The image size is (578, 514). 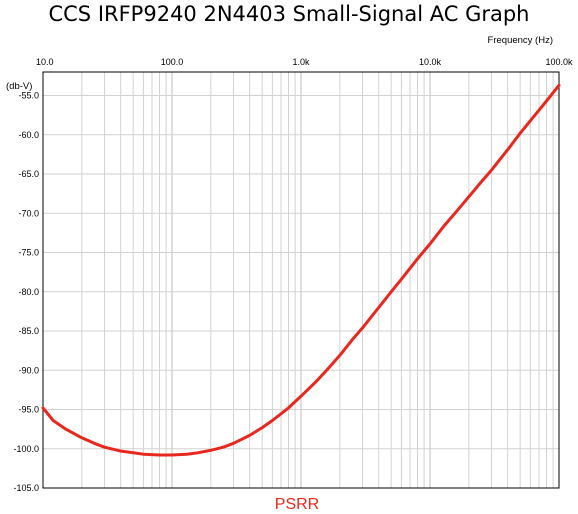 What do you see at coordinates (28, 410) in the screenshot?
I see `y-tick-label: -95.0` at bounding box center [28, 410].